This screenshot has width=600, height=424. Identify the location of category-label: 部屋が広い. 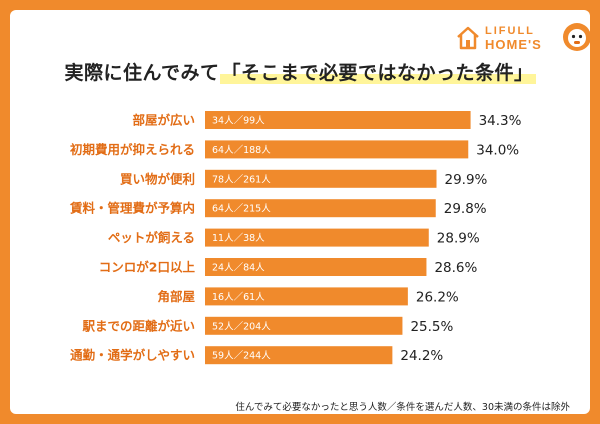
(163, 120).